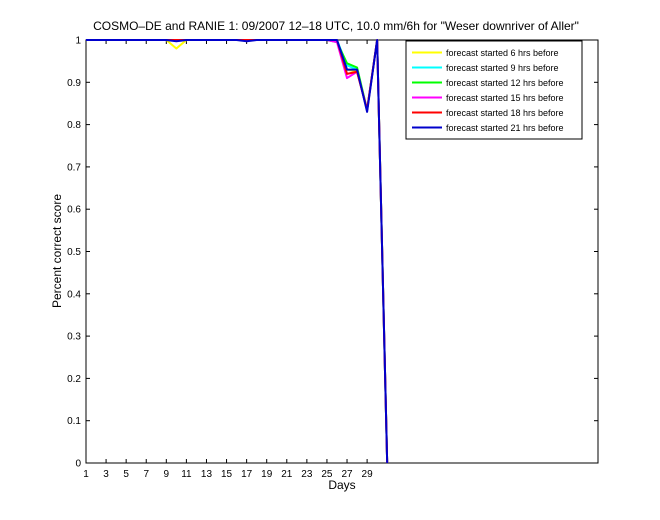  Describe the element at coordinates (505, 83) in the screenshot. I see `legend-label: forecast started 12 hrs before` at that location.